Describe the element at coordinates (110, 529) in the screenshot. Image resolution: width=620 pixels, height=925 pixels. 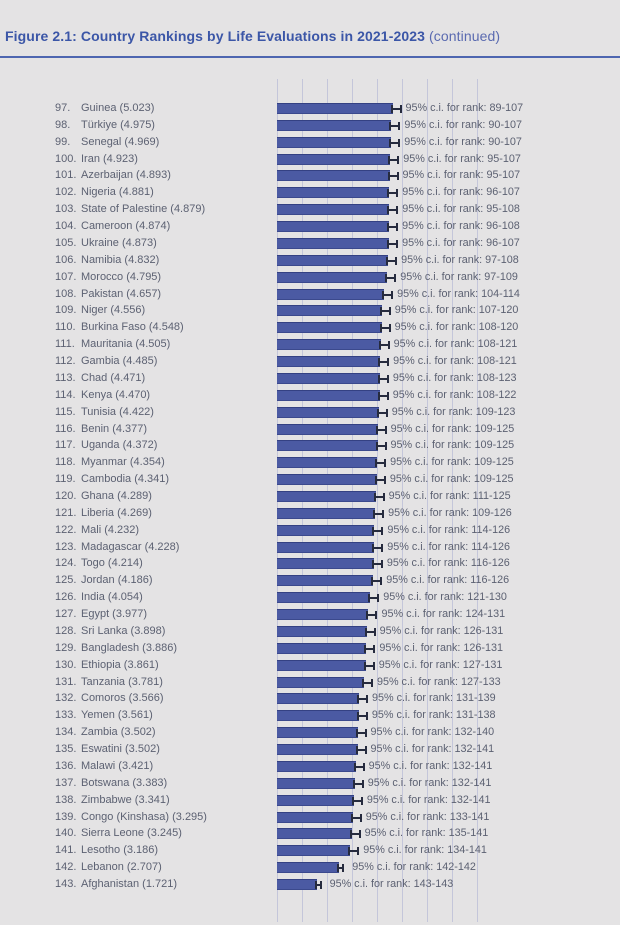
I see `row-country-score: Mali (4.232)` at that location.